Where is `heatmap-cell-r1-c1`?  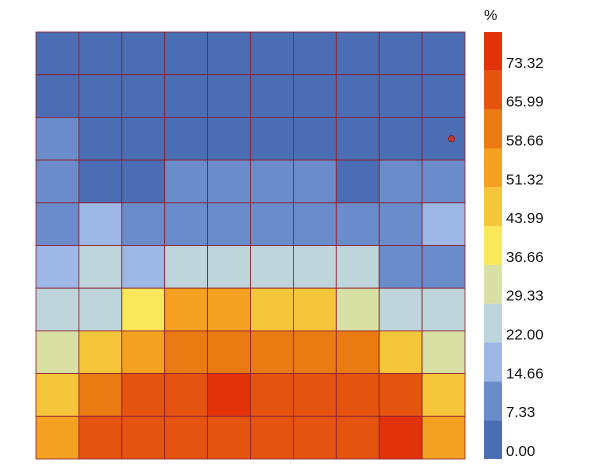 heatmap-cell-r1-c1 is located at coordinates (100, 96).